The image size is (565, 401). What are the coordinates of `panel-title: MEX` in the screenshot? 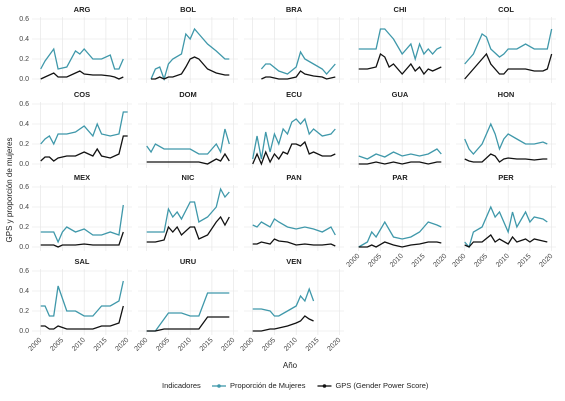 It's located at (82, 177).